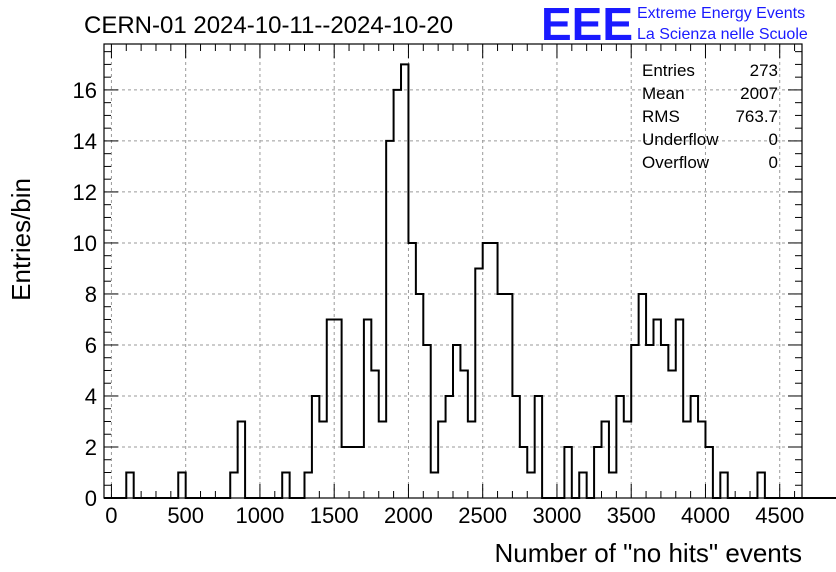 The image size is (836, 572). Describe the element at coordinates (649, 553) in the screenshot. I see `x-axis-title: Number of "no hits" events` at that location.